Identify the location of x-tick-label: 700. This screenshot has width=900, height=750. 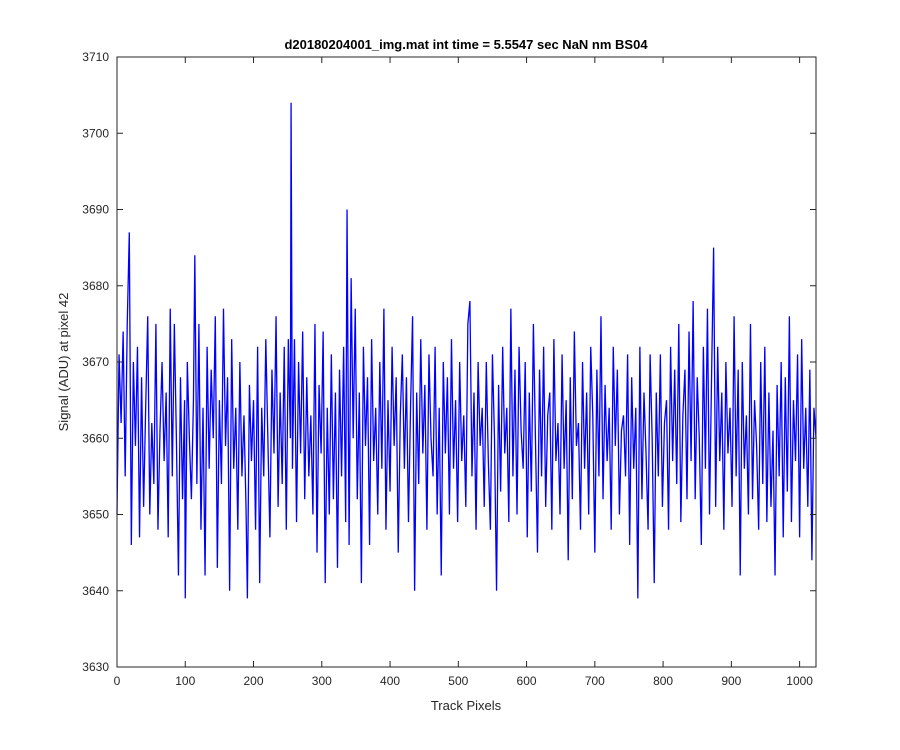
(595, 681).